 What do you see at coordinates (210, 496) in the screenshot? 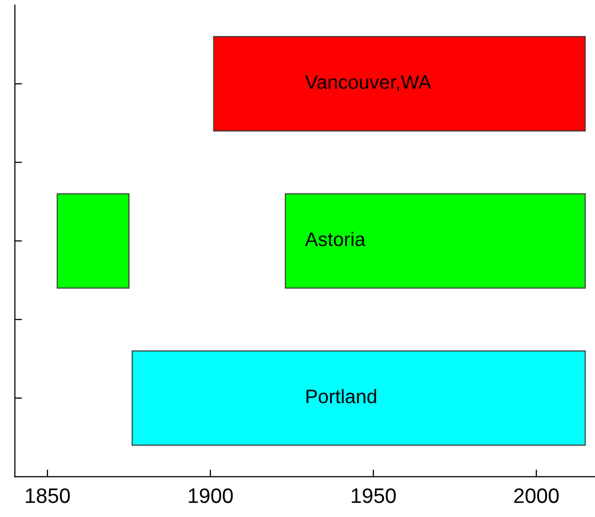
I see `x-tick-label: 1900` at bounding box center [210, 496].